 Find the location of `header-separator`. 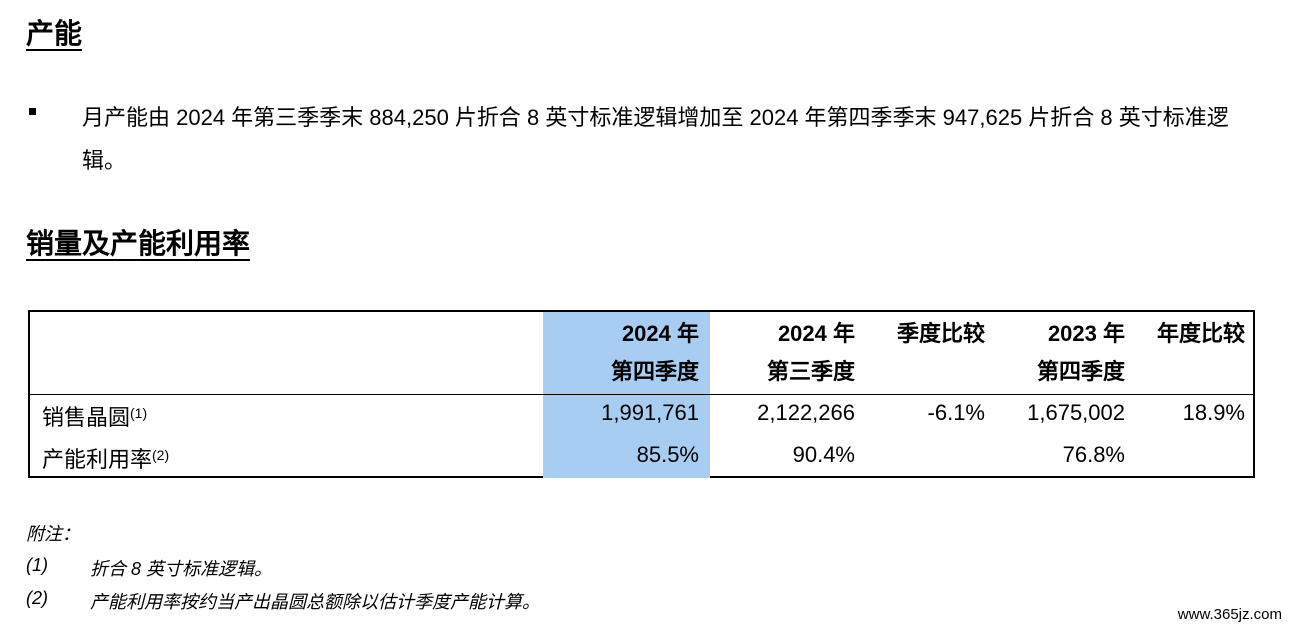

header-separator is located at coordinates (641, 394).